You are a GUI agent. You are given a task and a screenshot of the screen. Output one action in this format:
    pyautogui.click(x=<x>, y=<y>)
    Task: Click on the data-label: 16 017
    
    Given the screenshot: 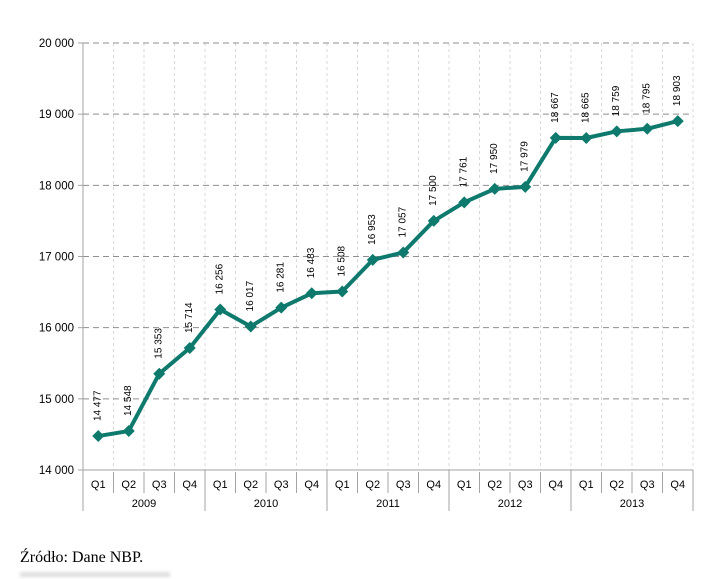 What is the action you would take?
    pyautogui.click(x=250, y=295)
    